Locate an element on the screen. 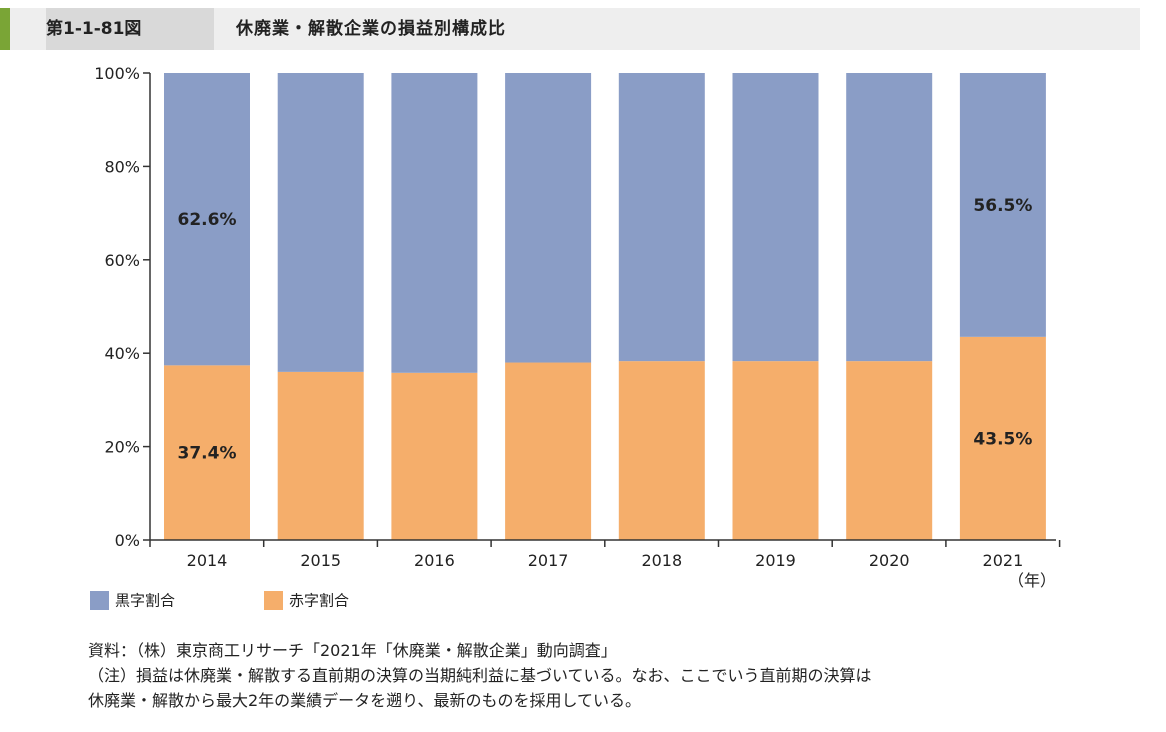  x-tick-label-2017: 2017 is located at coordinates (548, 560).